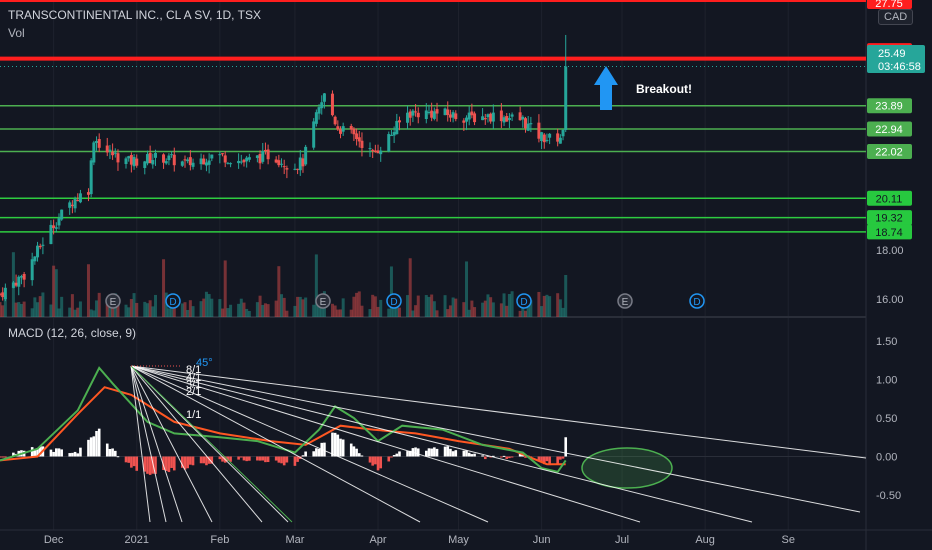 The height and width of the screenshot is (550, 932). What do you see at coordinates (16, 33) in the screenshot?
I see `volume-label: Vol` at bounding box center [16, 33].